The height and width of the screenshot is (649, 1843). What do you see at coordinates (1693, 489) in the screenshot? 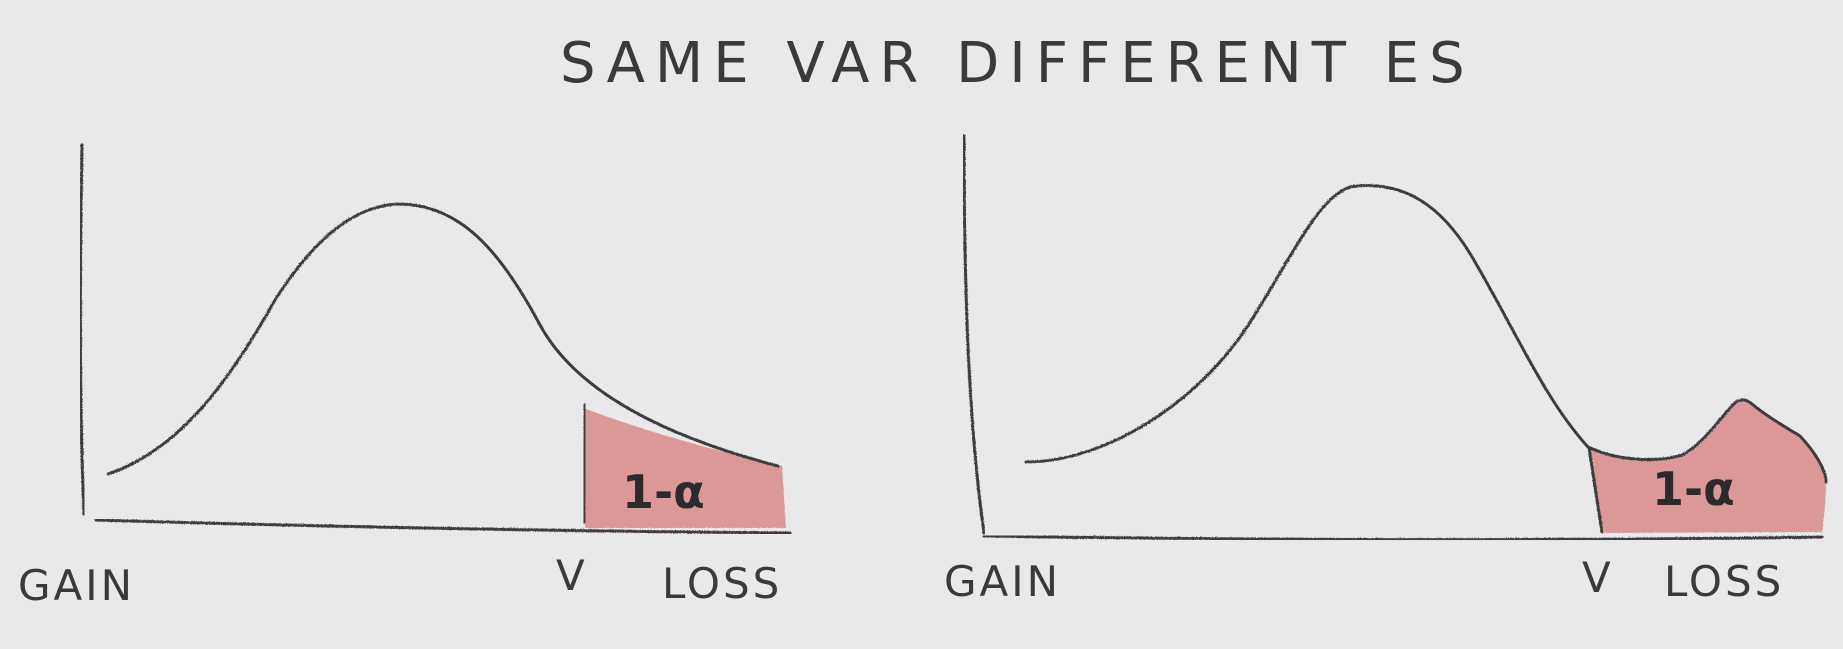
I see `right-tail-label: 1-α` at bounding box center [1693, 489].